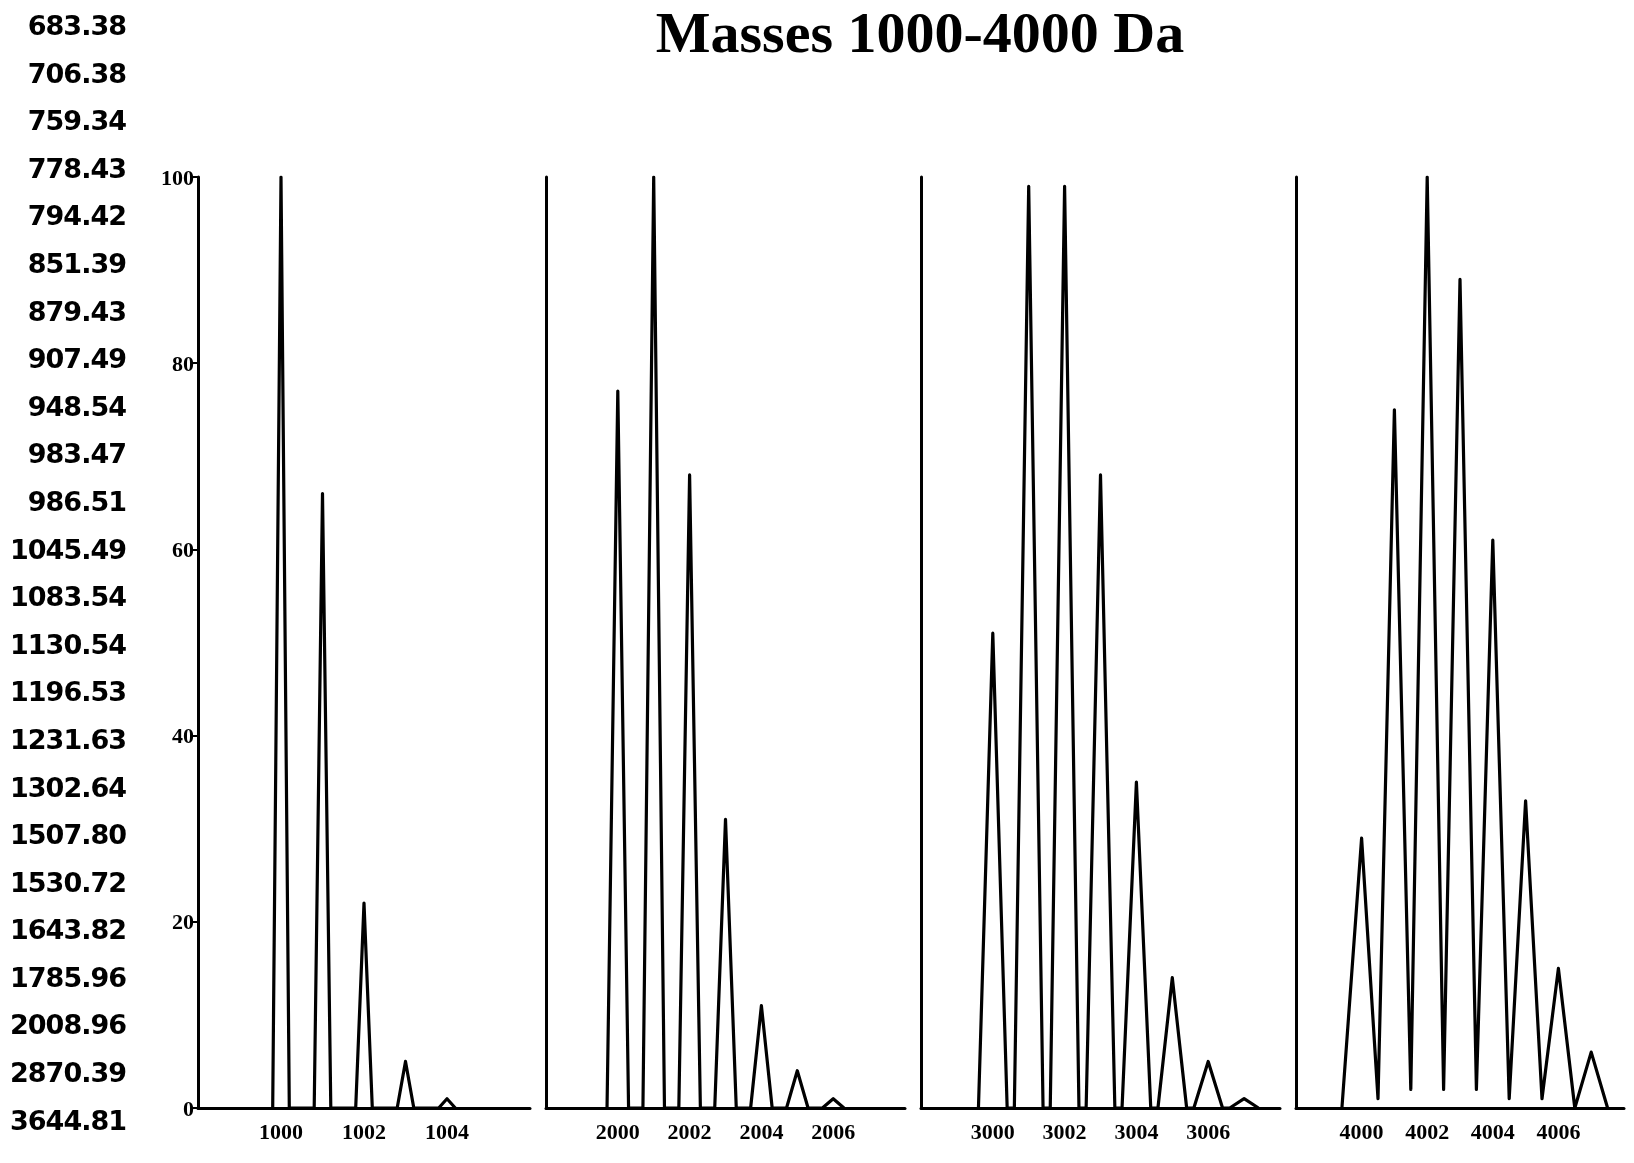 The height and width of the screenshot is (1163, 1634). Describe the element at coordinates (76, 359) in the screenshot. I see `text: 907.49` at that location.